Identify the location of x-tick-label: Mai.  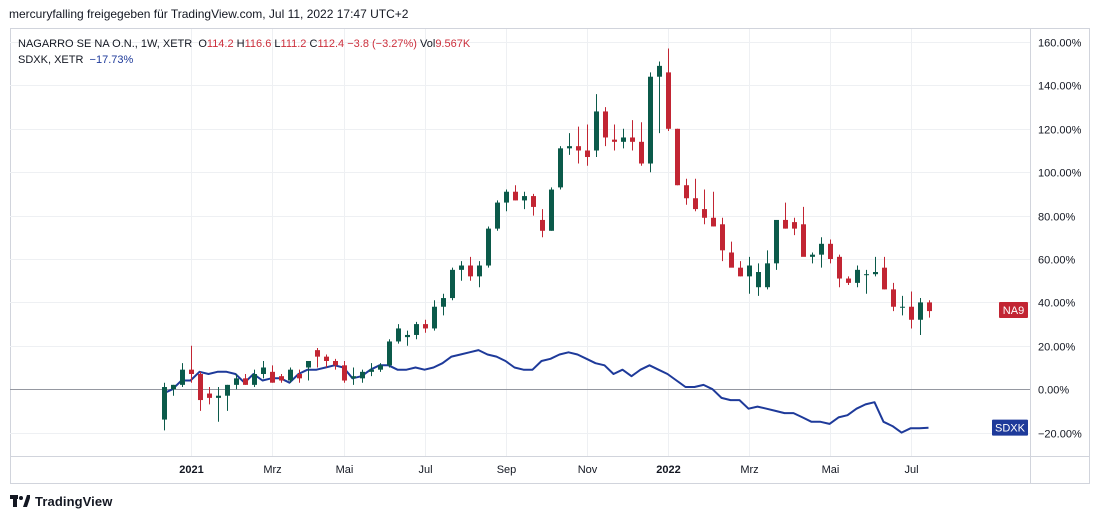
(831, 470).